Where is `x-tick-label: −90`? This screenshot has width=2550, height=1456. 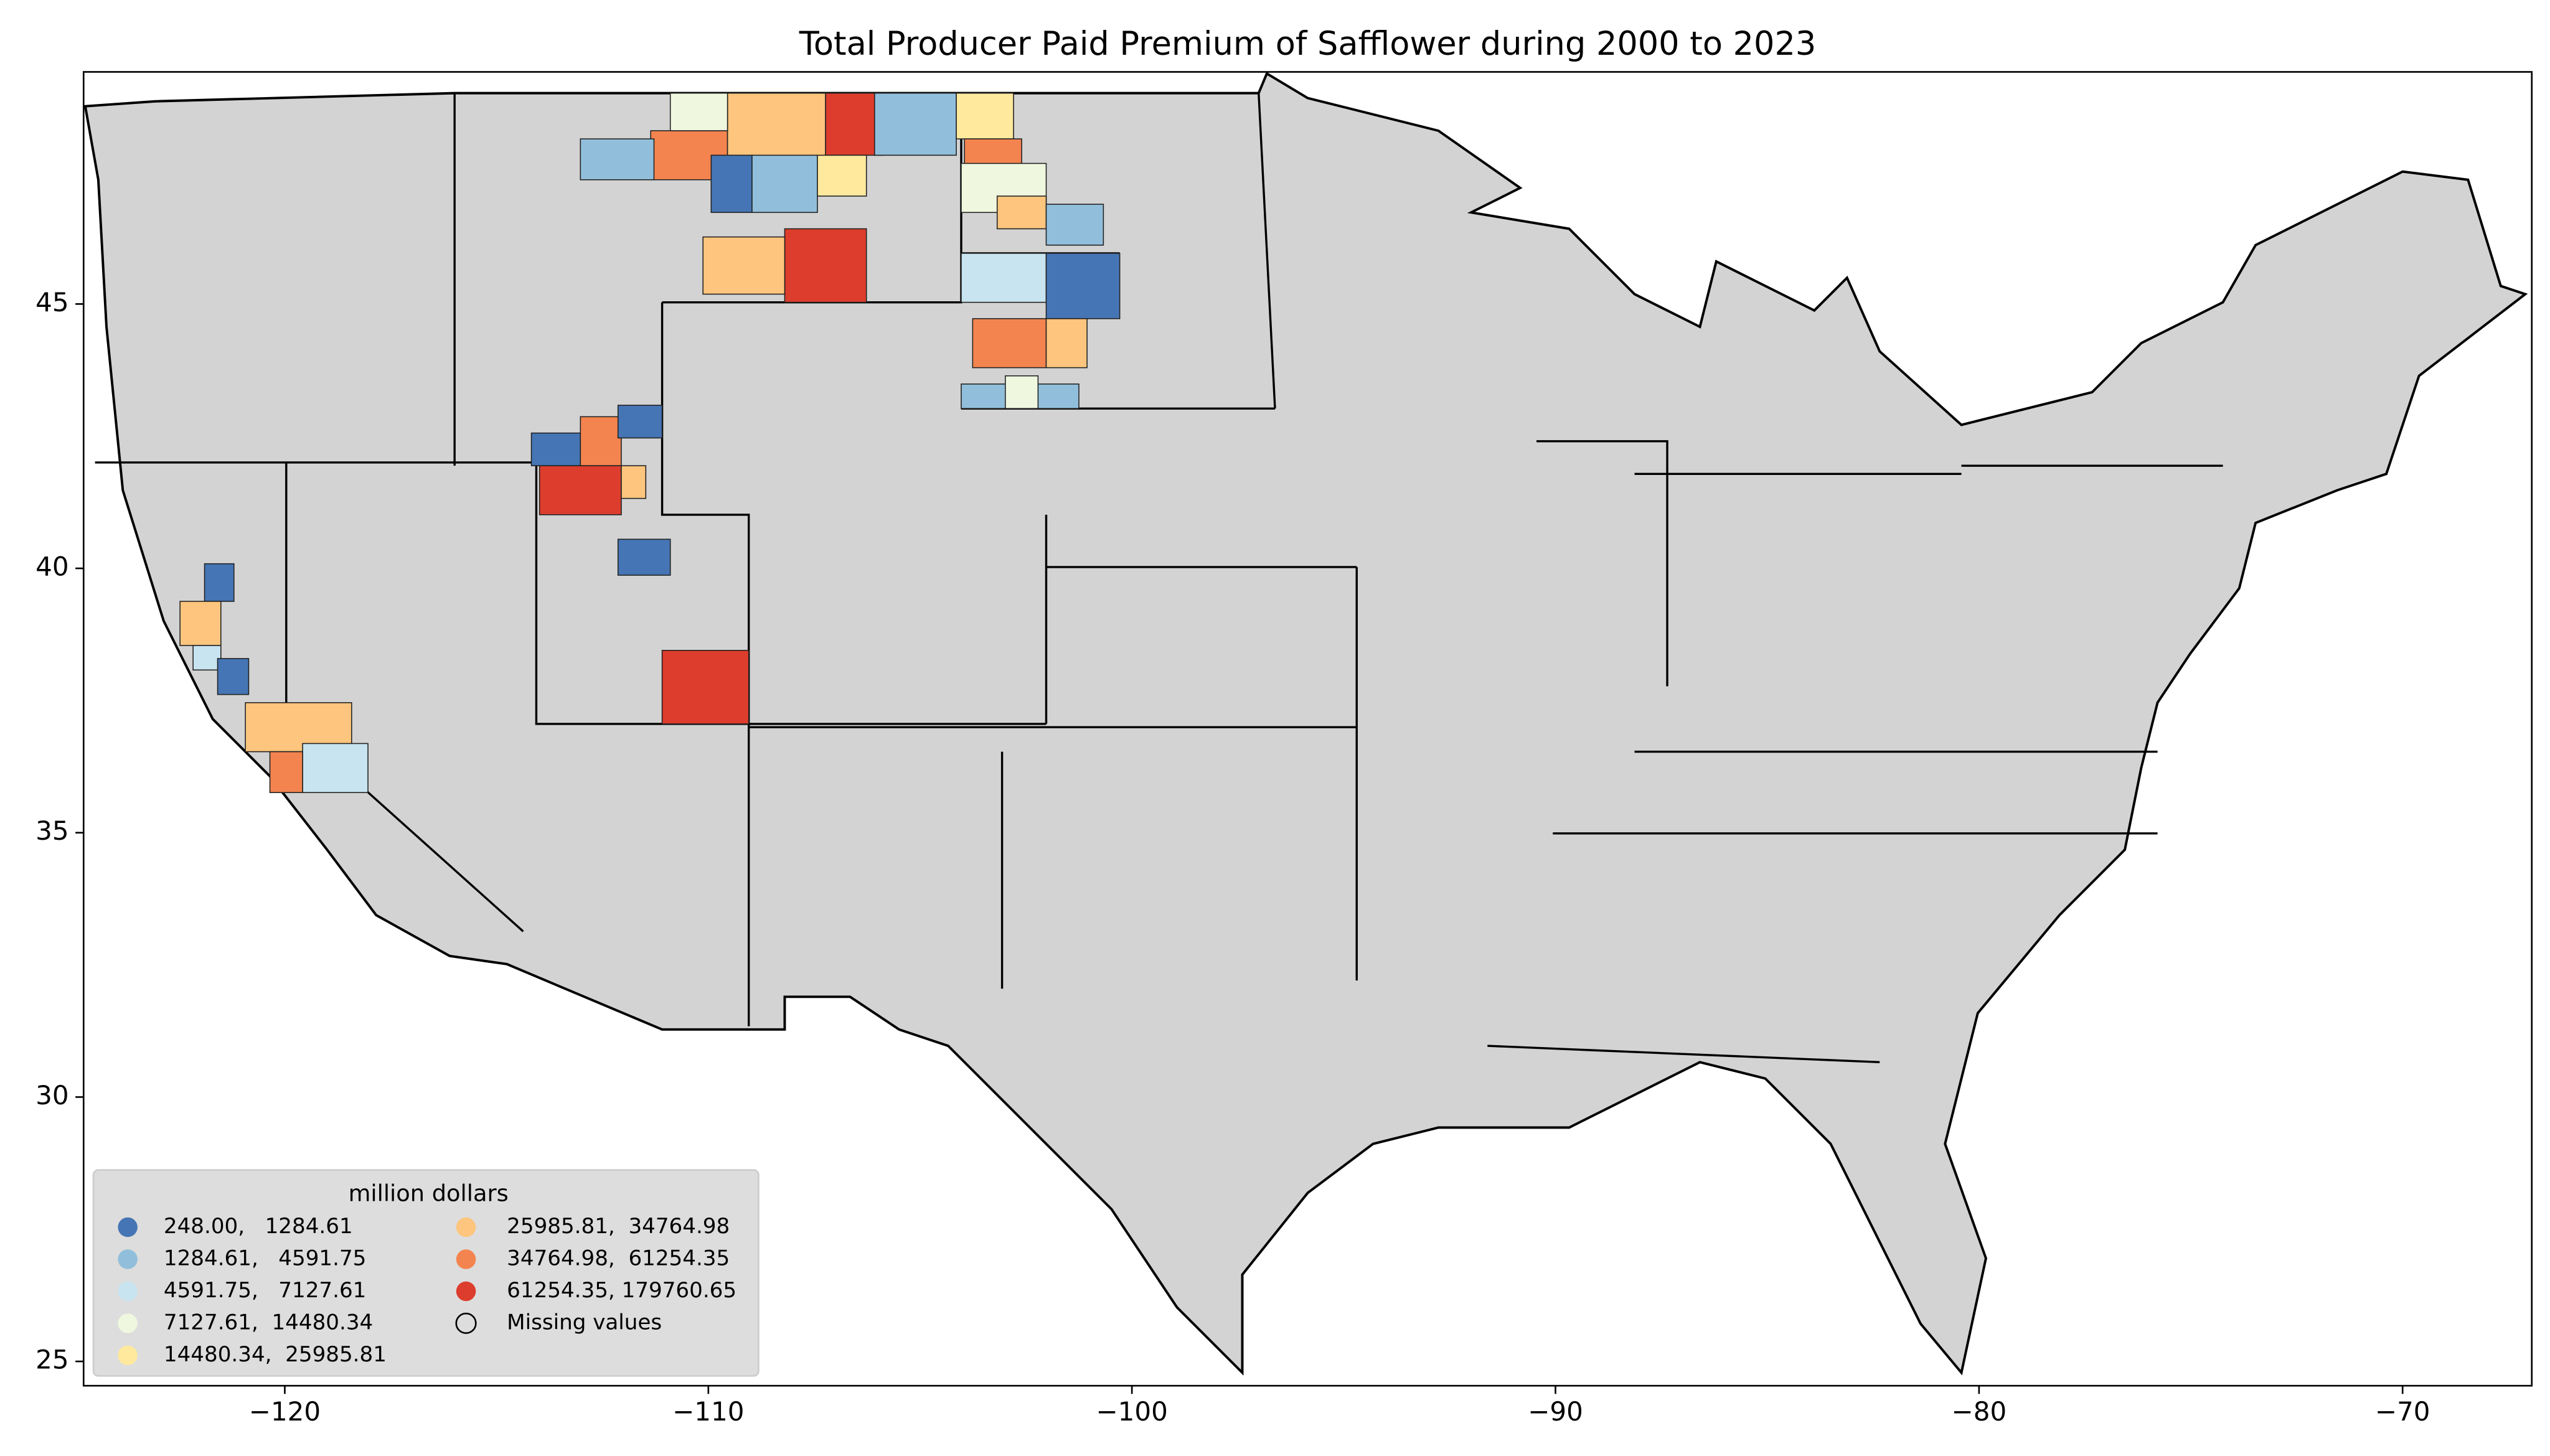 x-tick-label: −90 is located at coordinates (1555, 1411).